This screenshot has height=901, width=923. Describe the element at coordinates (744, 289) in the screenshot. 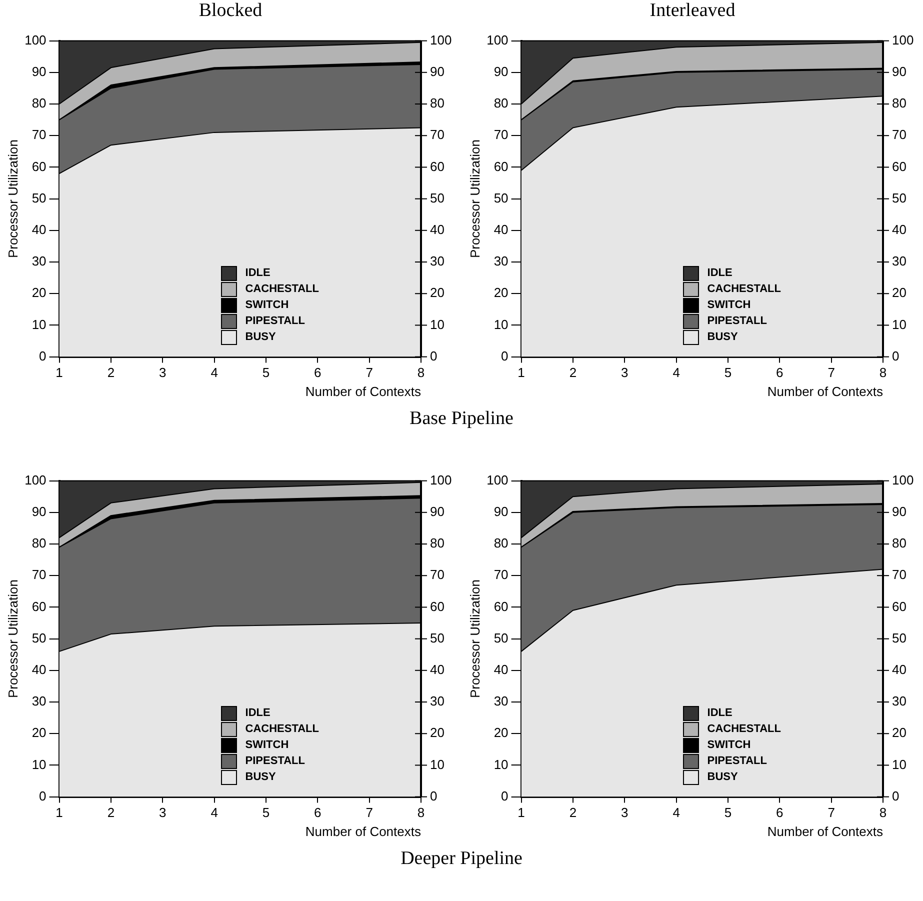

I see `legend-label: CACHESTALL` at that location.